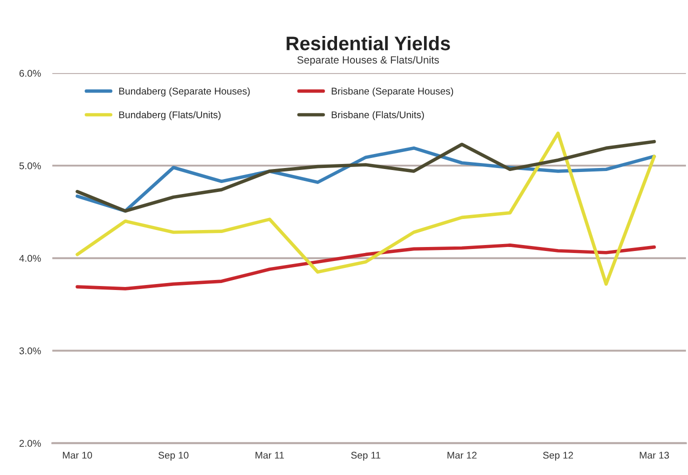 The image size is (688, 475). What do you see at coordinates (30, 166) in the screenshot?
I see `y-tick-label: 5.0%` at bounding box center [30, 166].